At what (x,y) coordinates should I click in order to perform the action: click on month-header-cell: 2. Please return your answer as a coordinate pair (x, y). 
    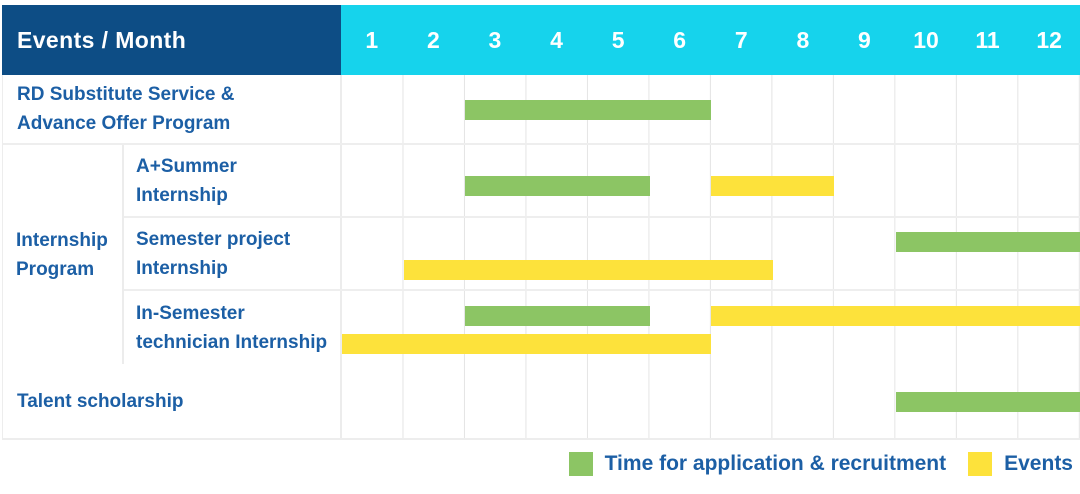
    Looking at the image, I should click on (433, 39).